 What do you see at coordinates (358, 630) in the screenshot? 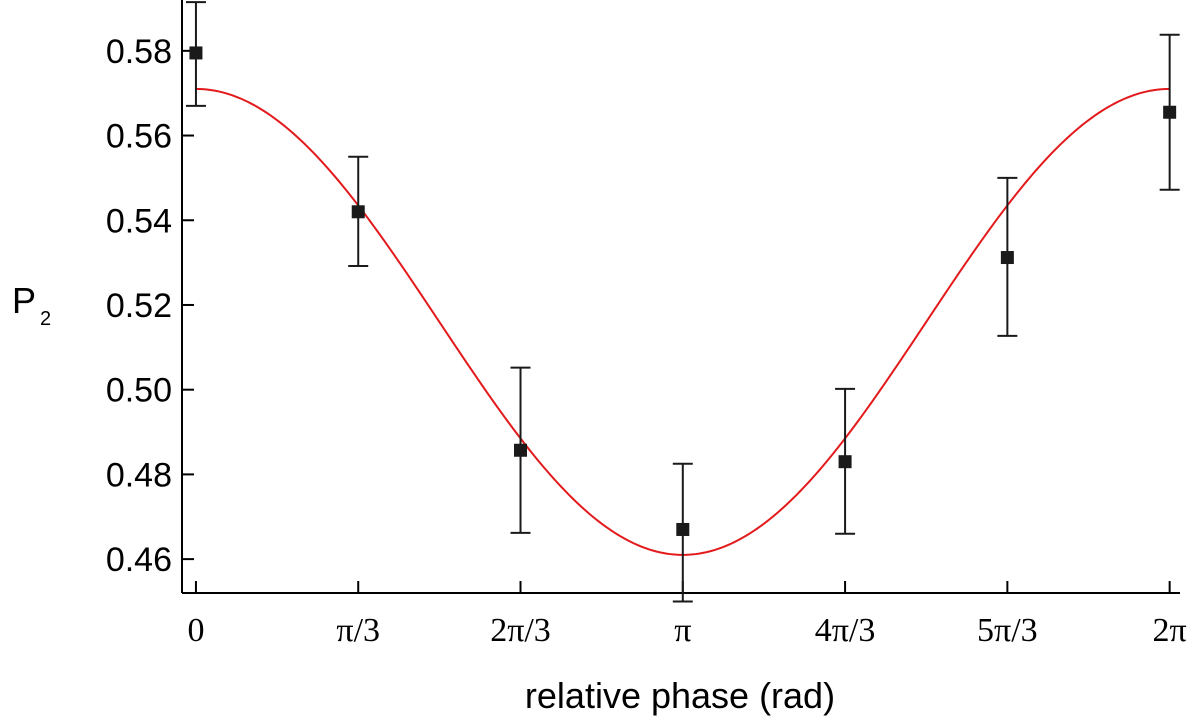
I see `x-tick-label: π/3` at bounding box center [358, 630].